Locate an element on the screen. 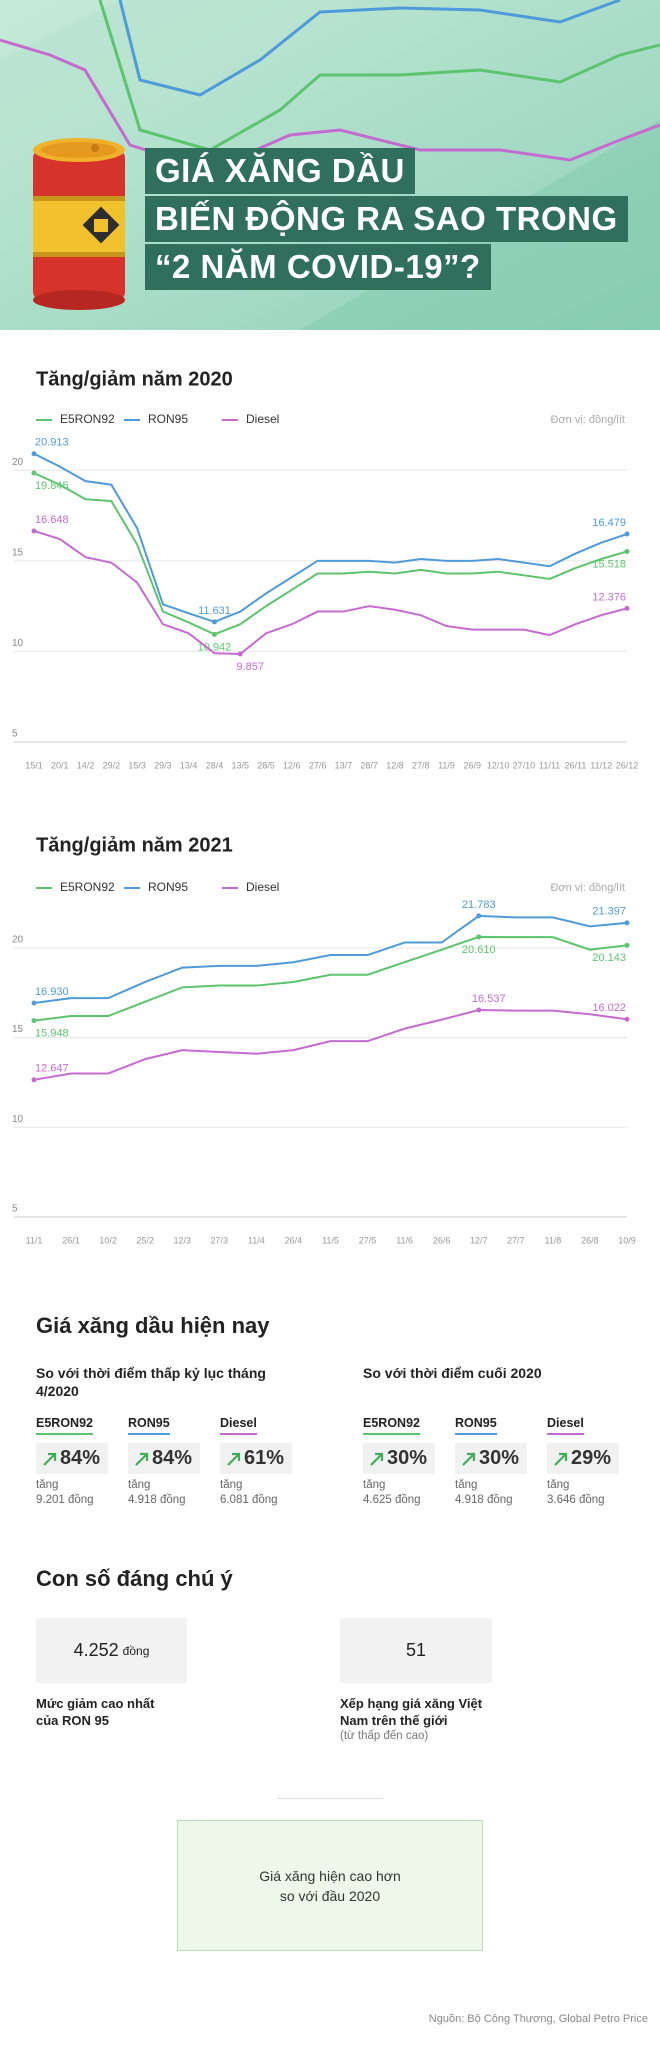  x-tick-label: 25/2 is located at coordinates (145, 1240).